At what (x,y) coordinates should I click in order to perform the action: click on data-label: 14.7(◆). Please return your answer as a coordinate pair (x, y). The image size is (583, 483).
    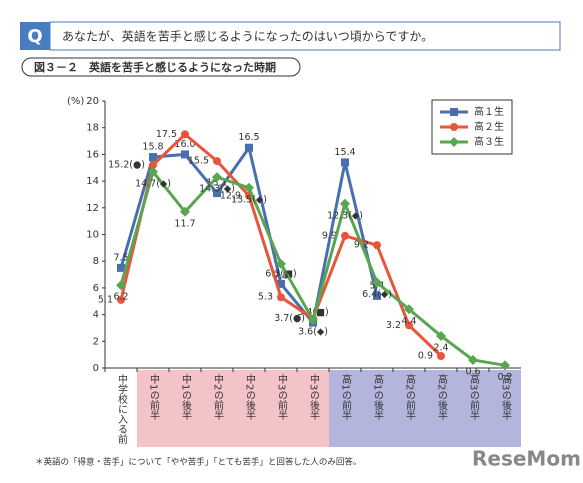
    Looking at the image, I should click on (153, 183).